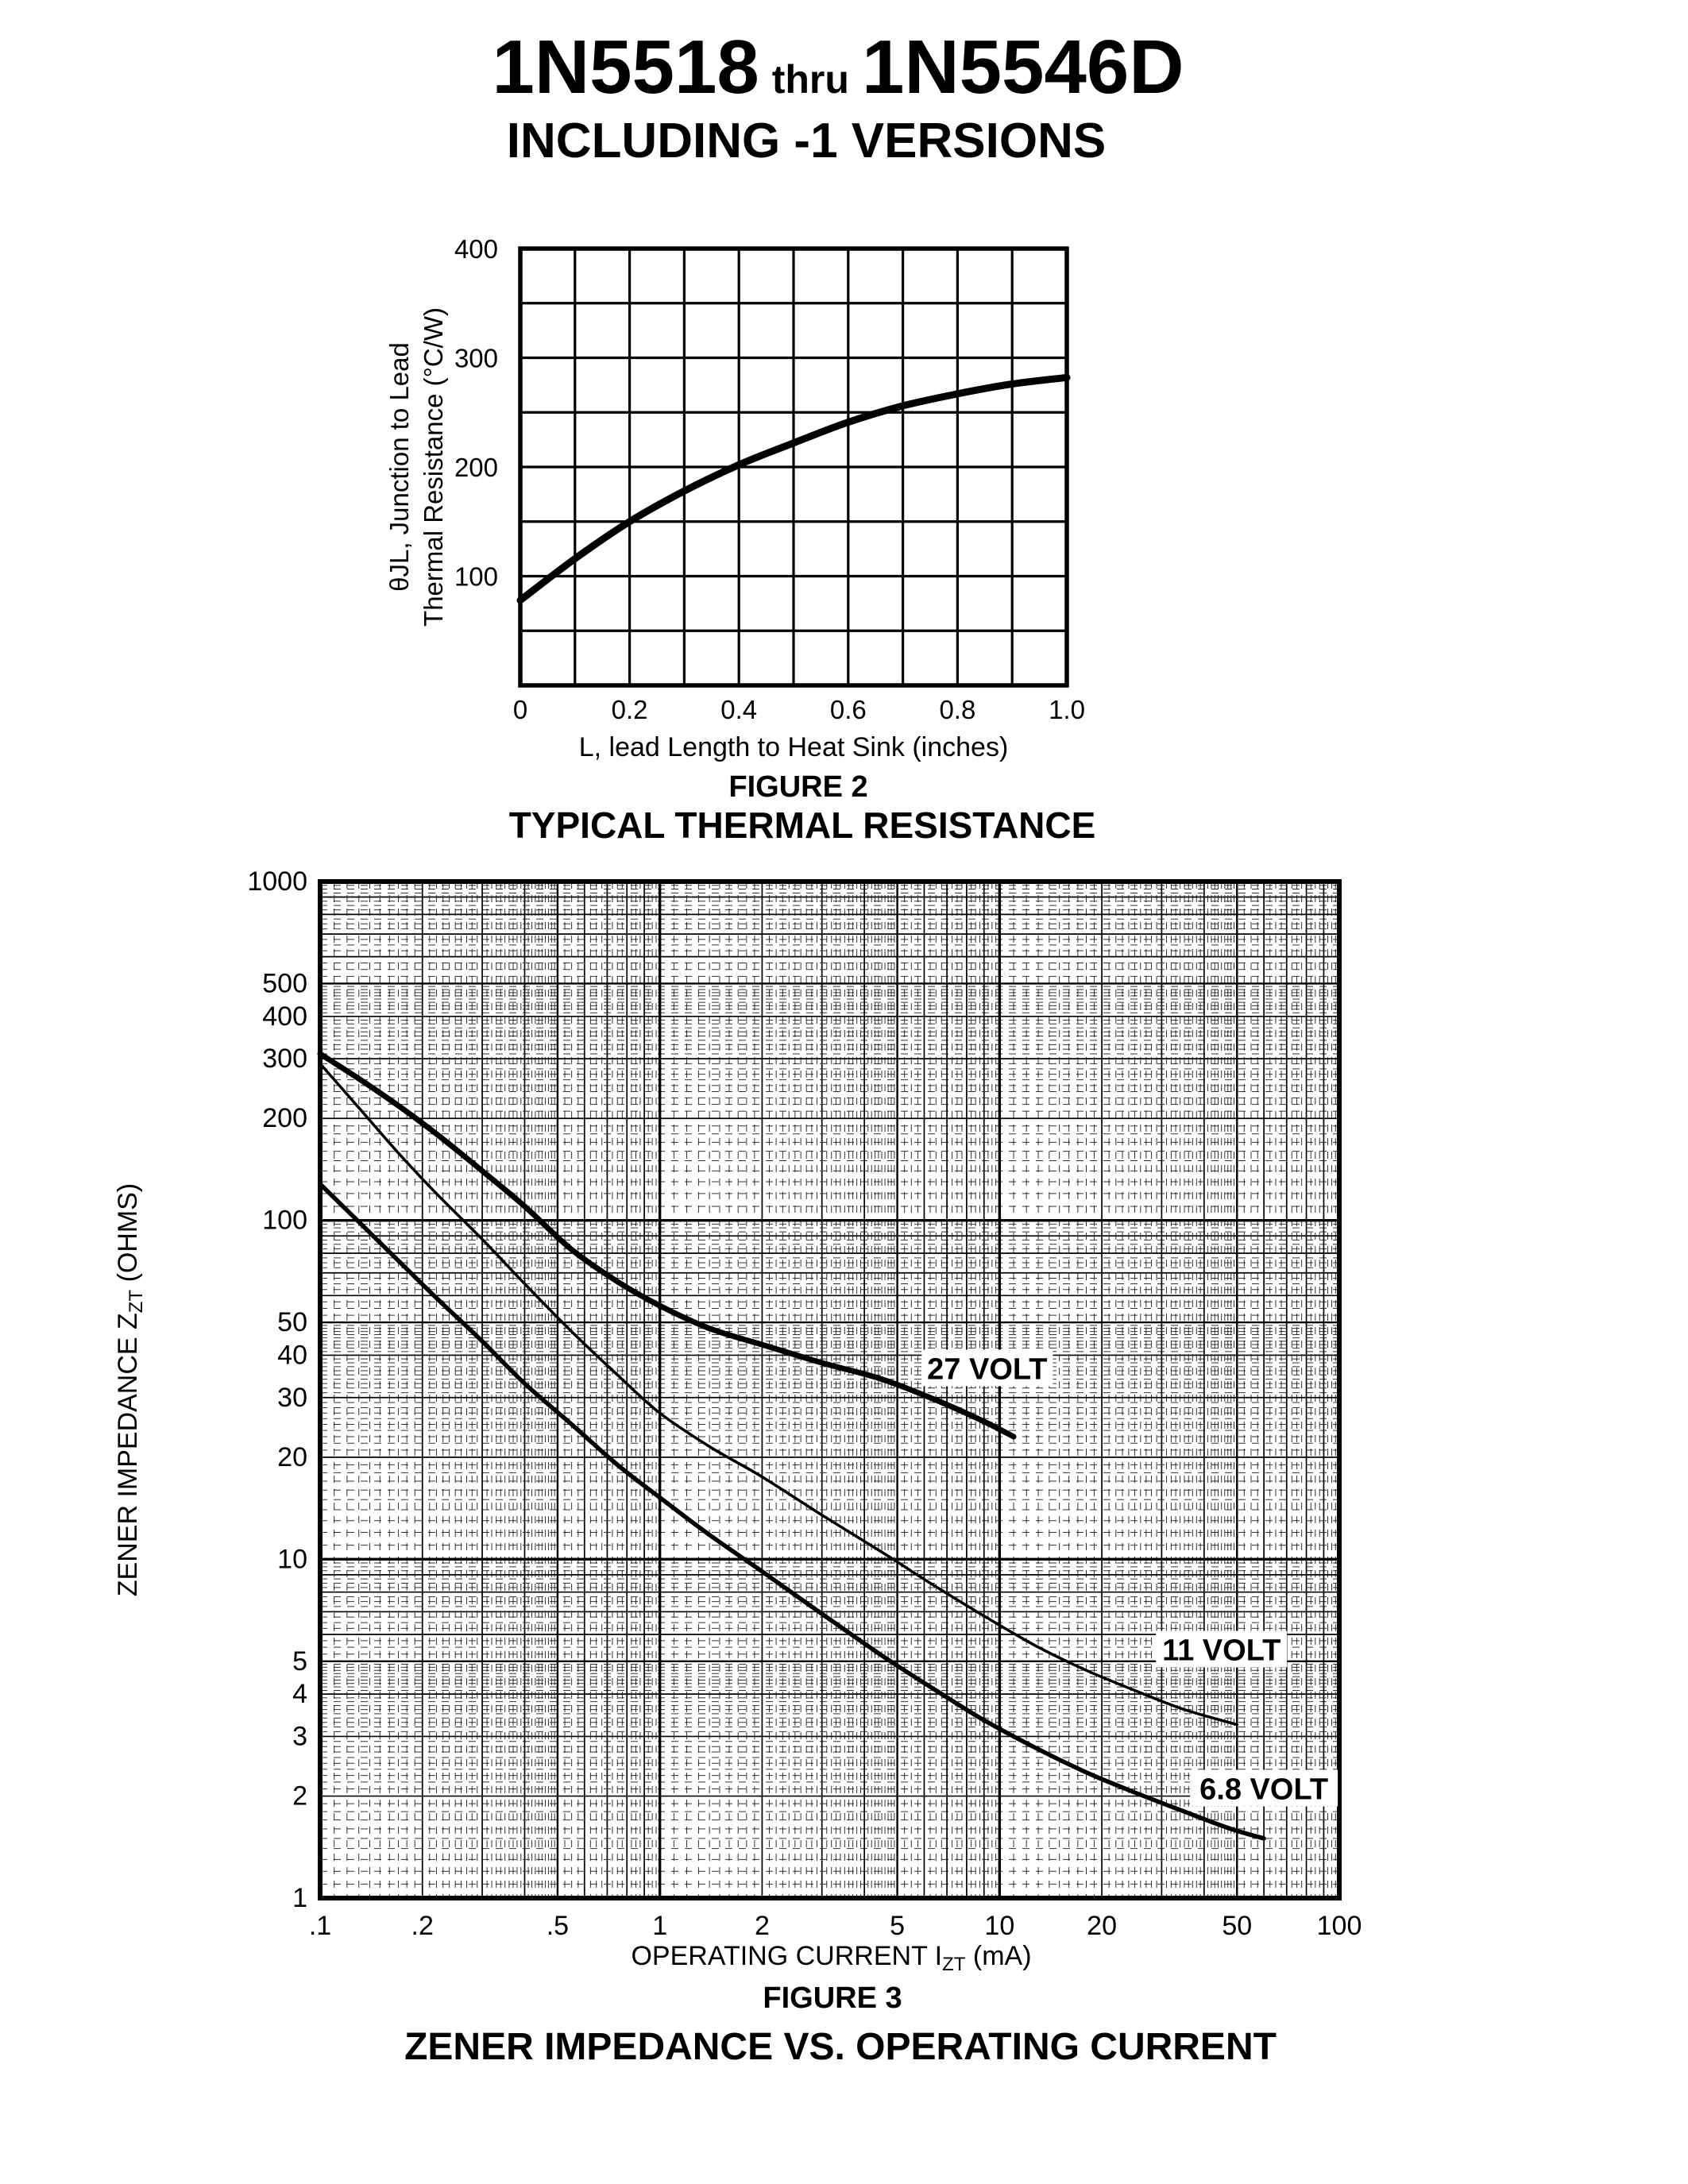 This screenshot has height=2184, width=1688. I want to click on fig3-x-tick-label: 100, so click(1339, 1926).